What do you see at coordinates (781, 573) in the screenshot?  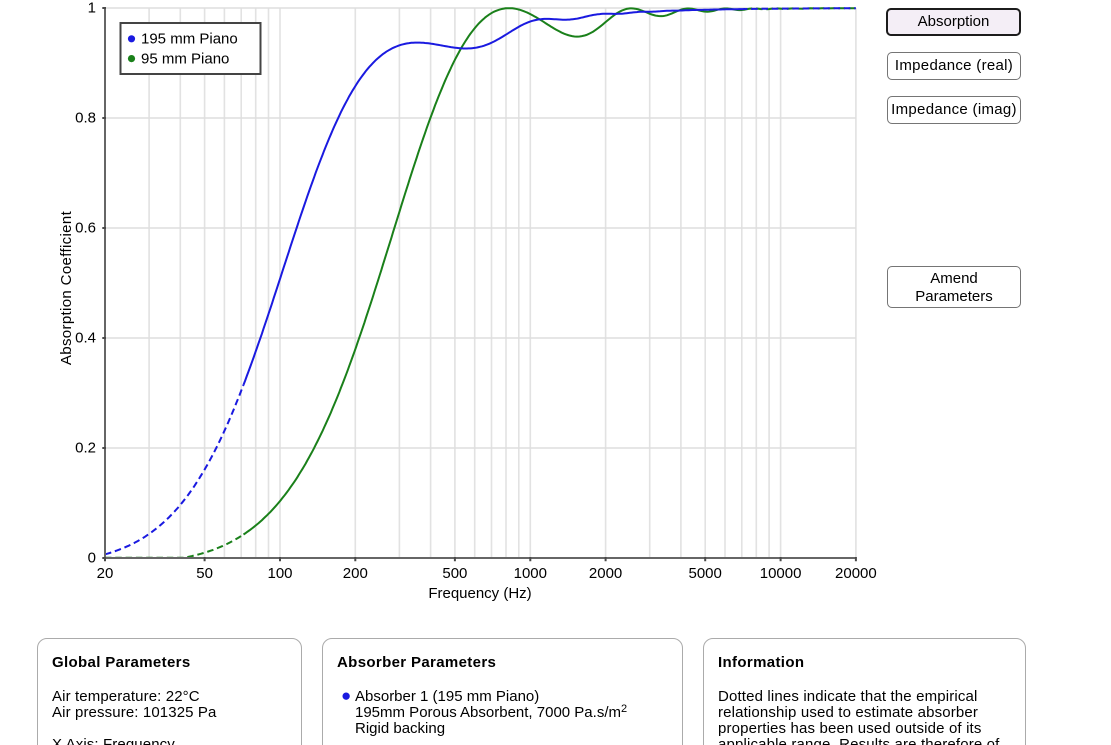 I see `svg-text: 10000` at bounding box center [781, 573].